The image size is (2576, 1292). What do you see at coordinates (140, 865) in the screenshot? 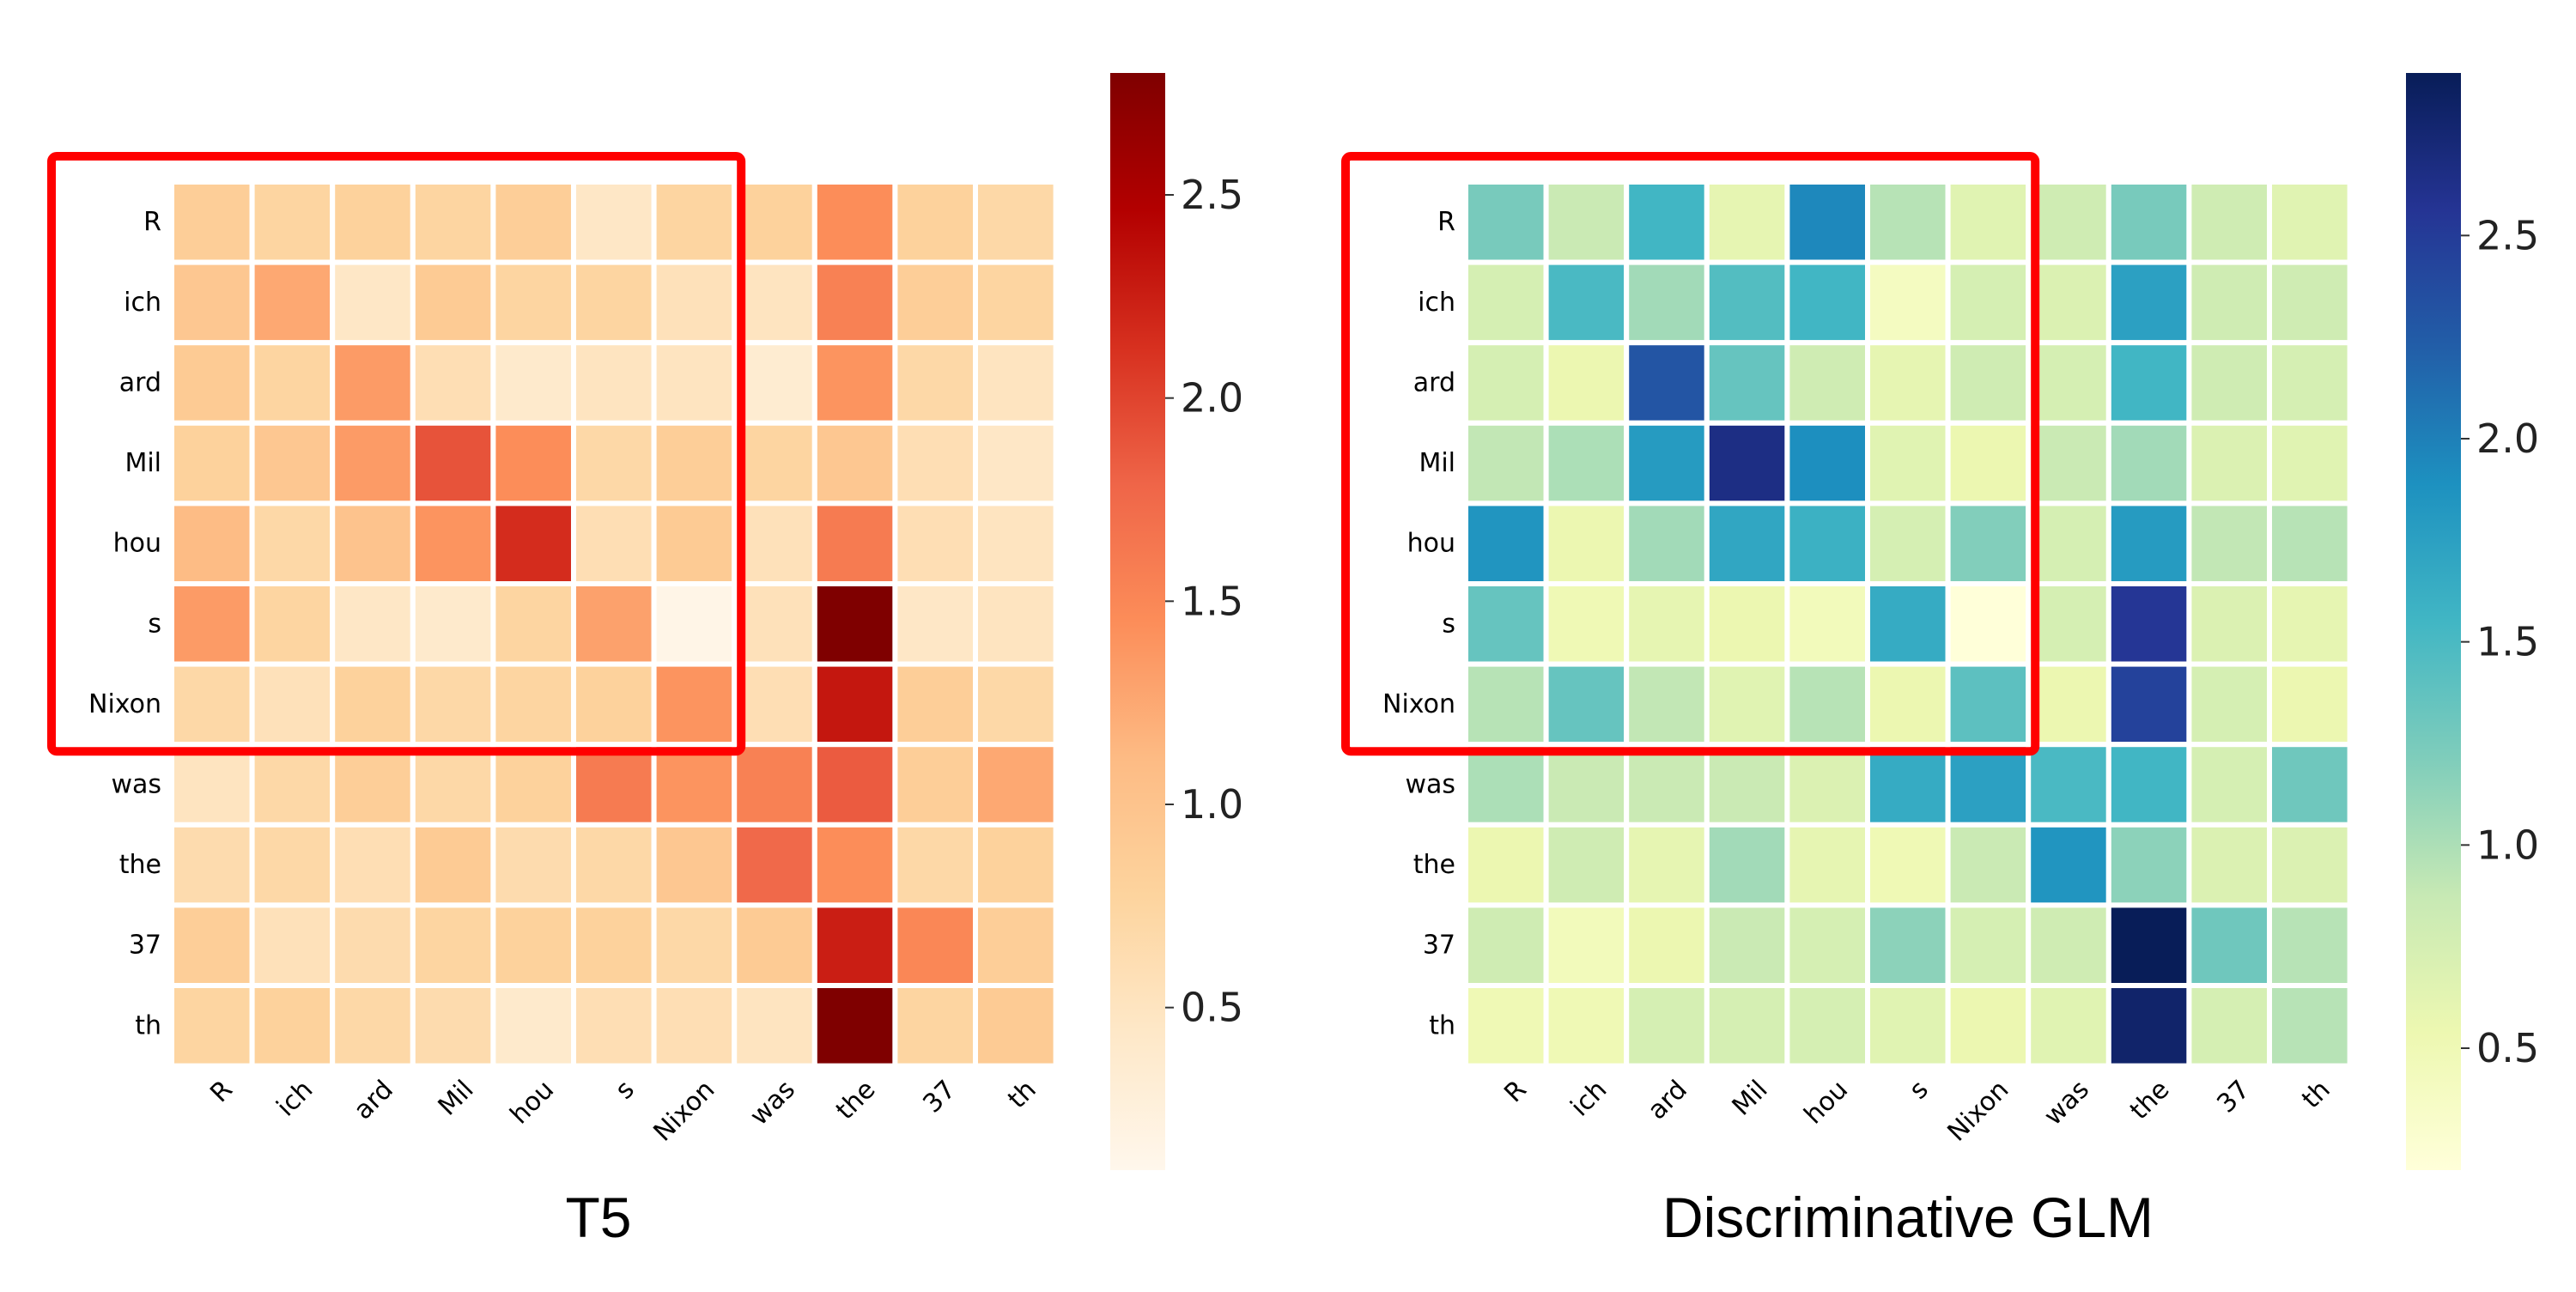
I see `row-label: the` at bounding box center [140, 865].